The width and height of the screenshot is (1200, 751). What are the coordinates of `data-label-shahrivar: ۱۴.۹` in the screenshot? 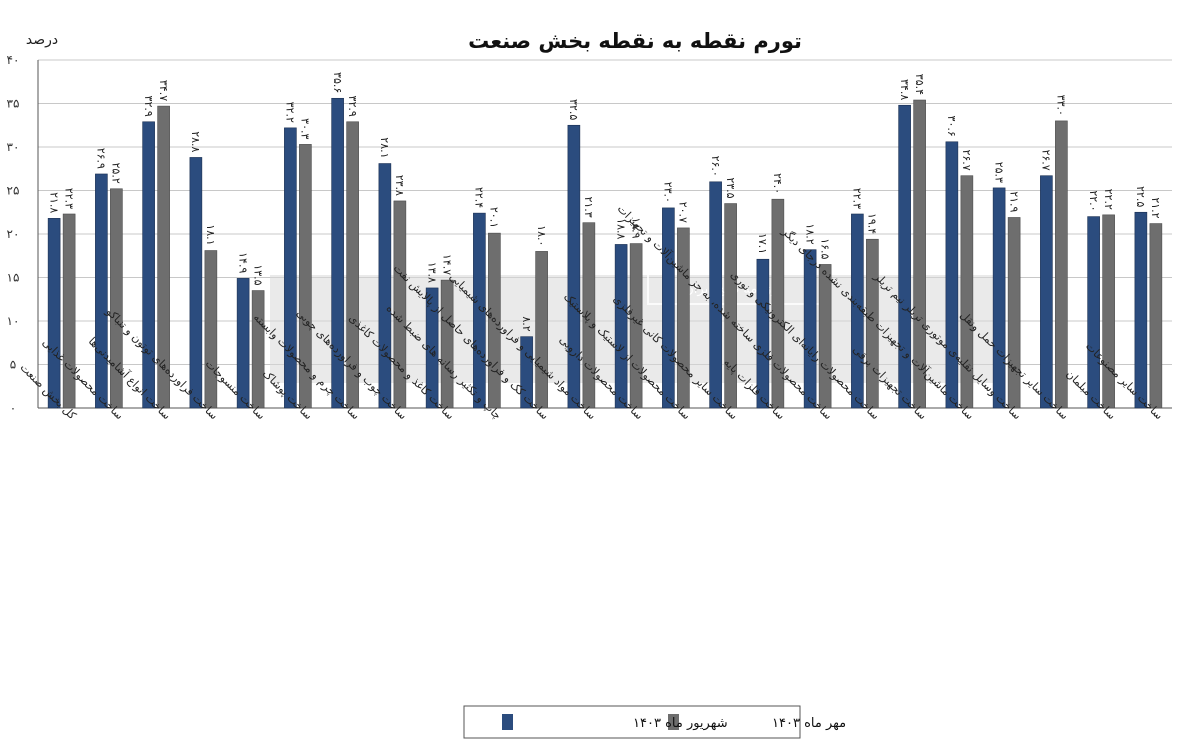 It's located at (242, 262).